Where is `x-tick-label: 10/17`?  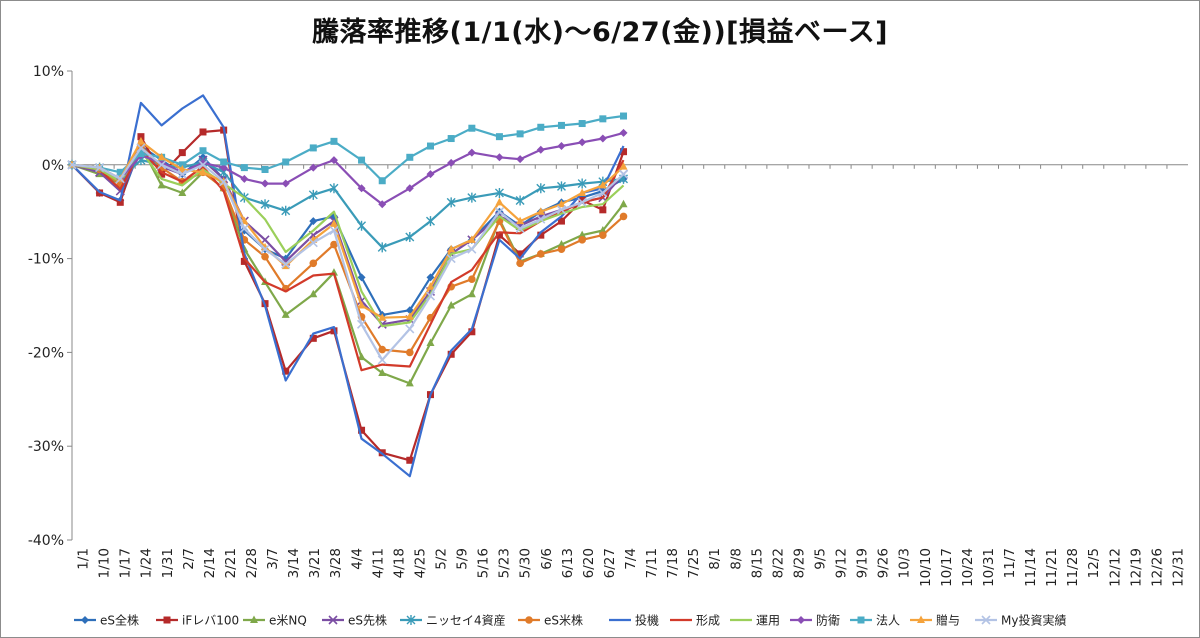
x-tick-label: 10/17 is located at coordinates (947, 567).